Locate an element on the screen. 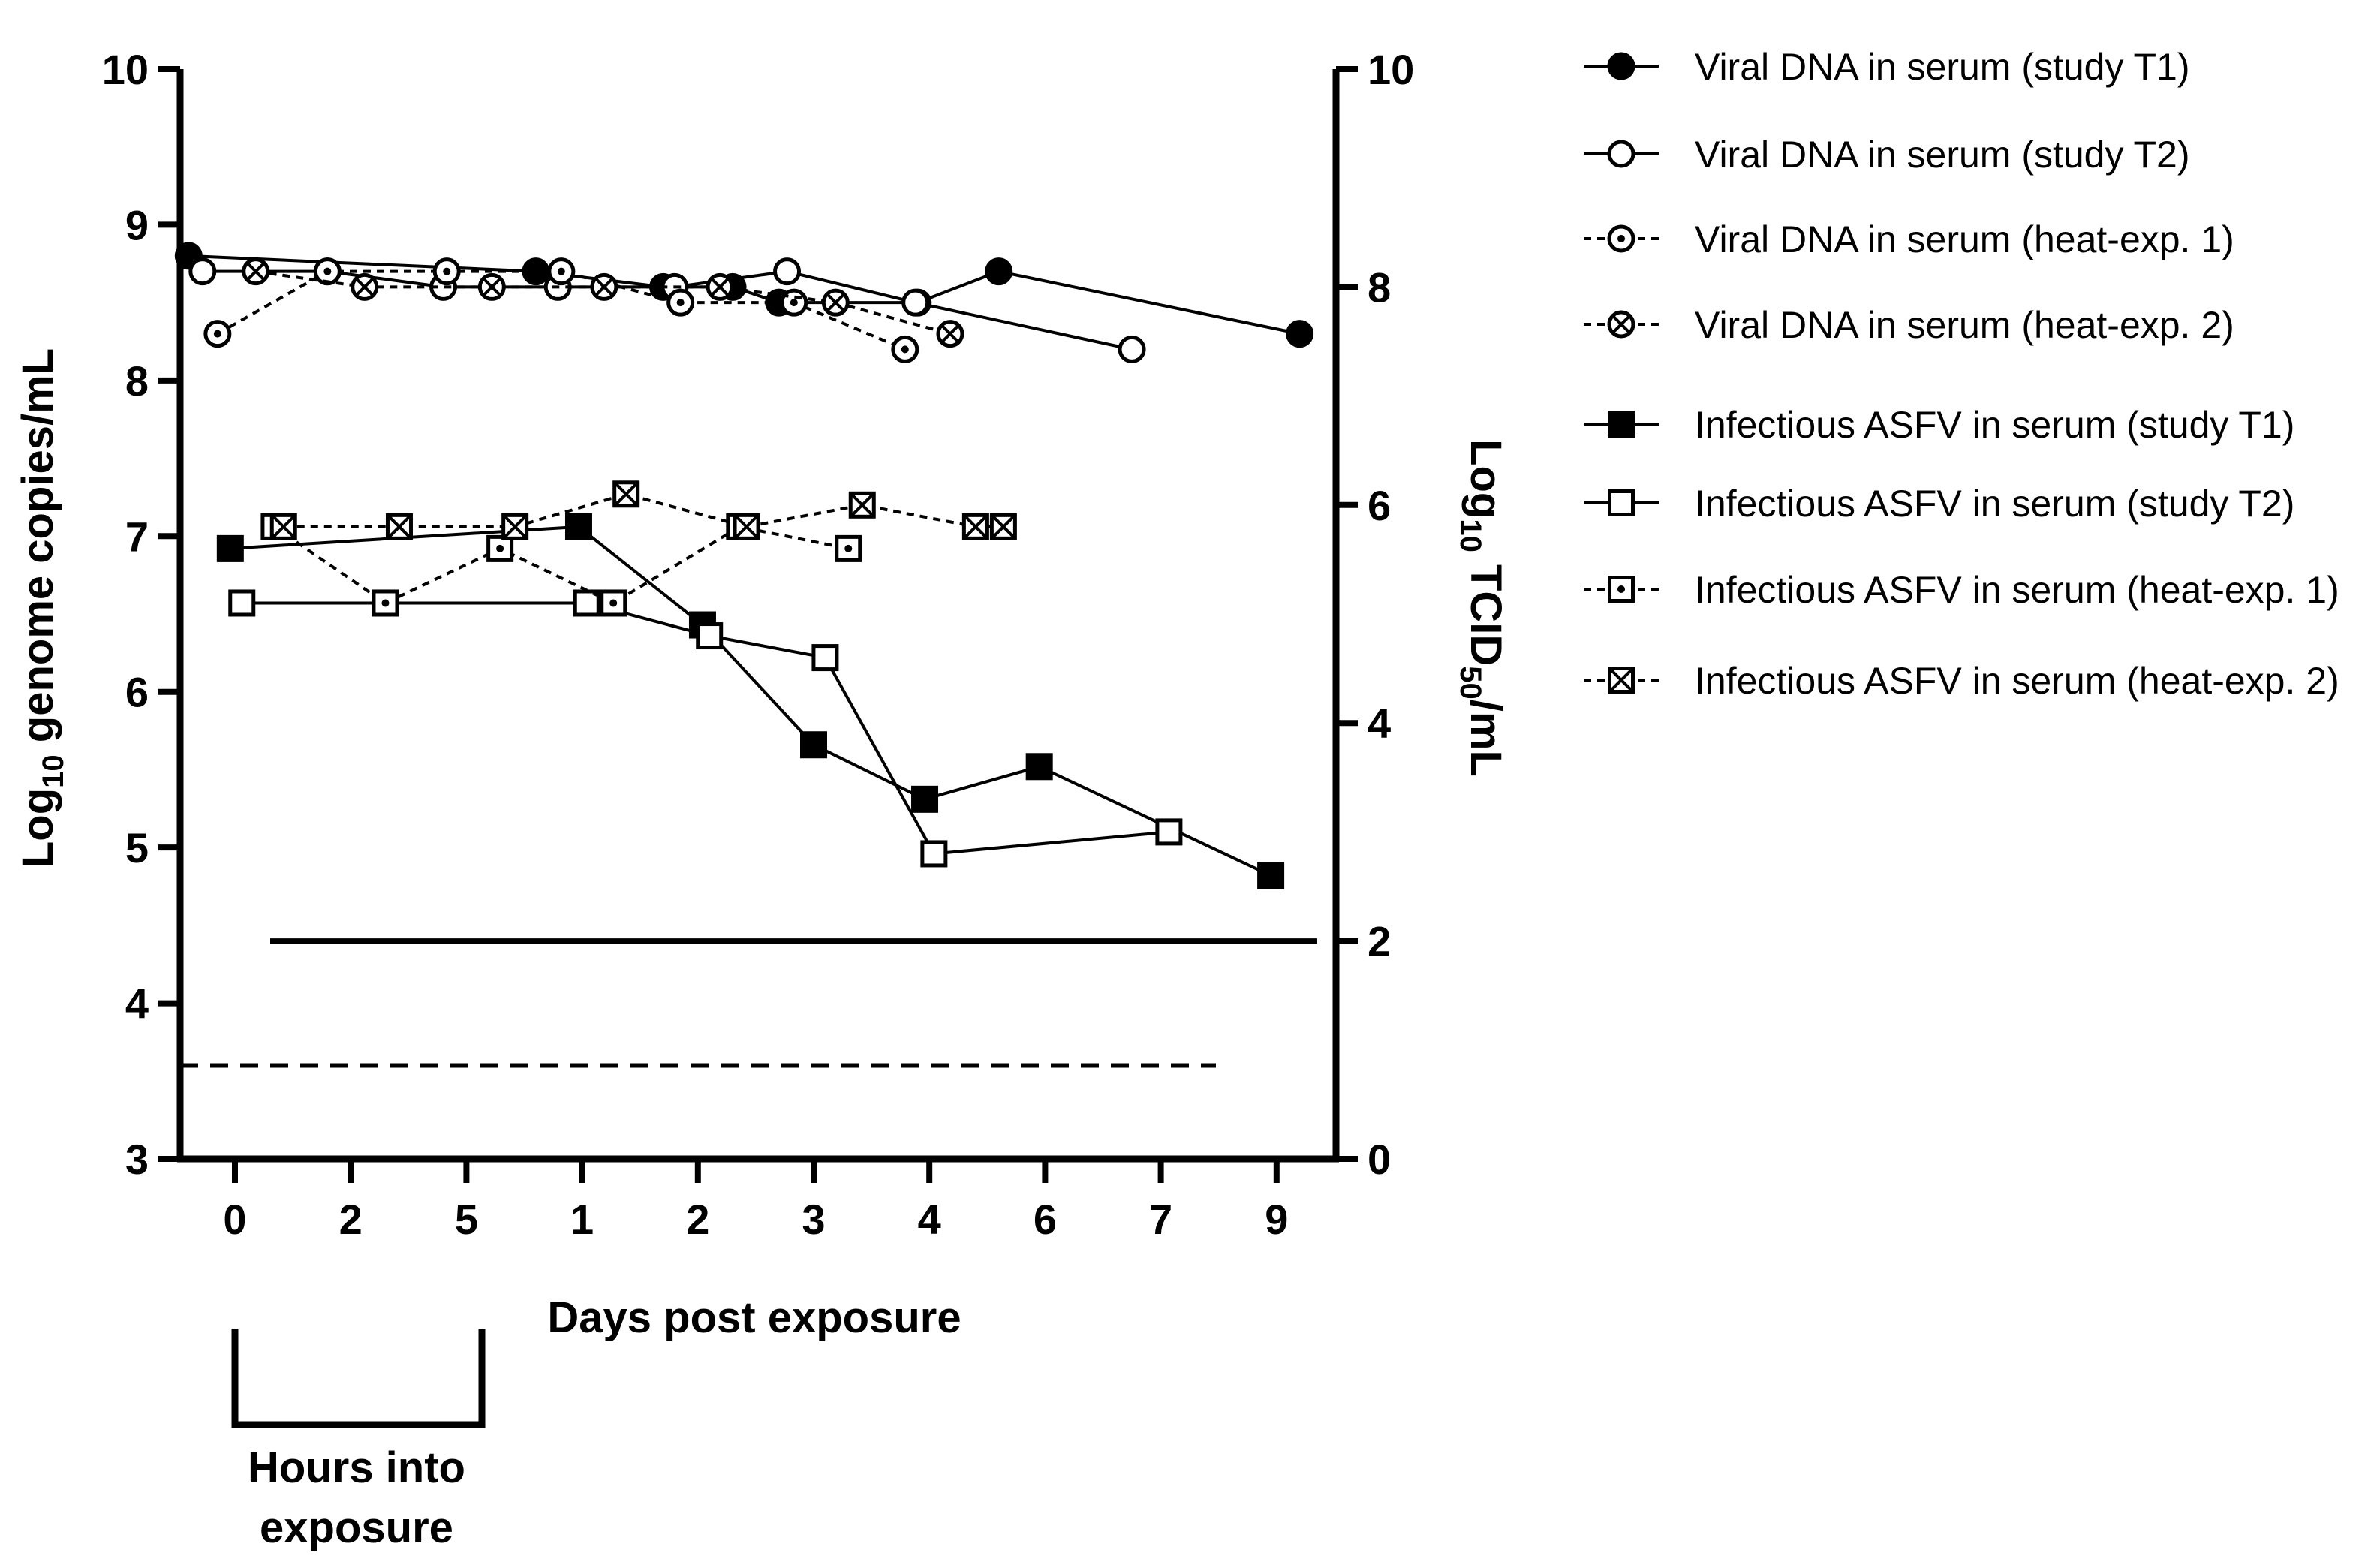 The height and width of the screenshot is (1562, 2380). y-left-tick-label: 5 is located at coordinates (137, 847).